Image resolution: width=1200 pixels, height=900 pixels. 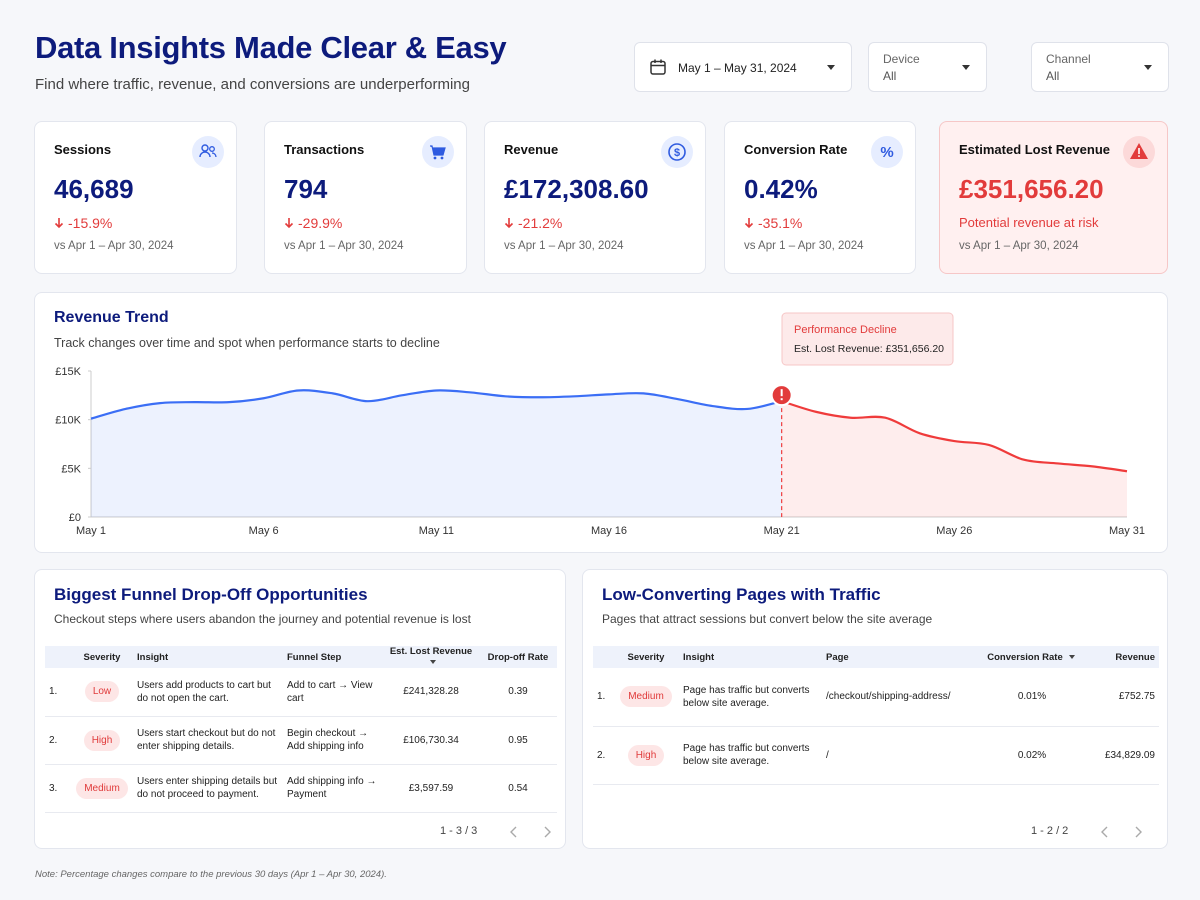 I want to click on column-header: Insight, so click(x=699, y=657).